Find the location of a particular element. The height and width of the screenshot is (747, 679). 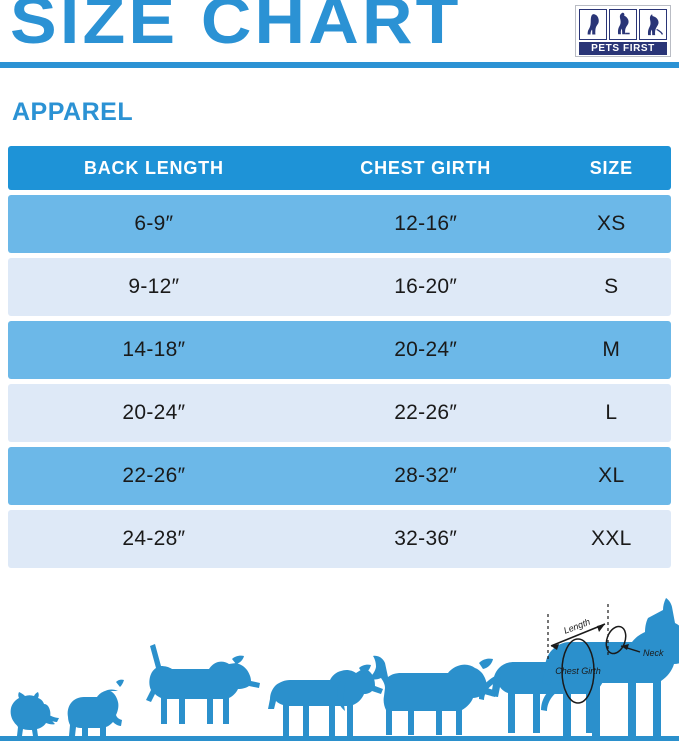

label-chest-girth: Chest Girth is located at coordinates (578, 671).